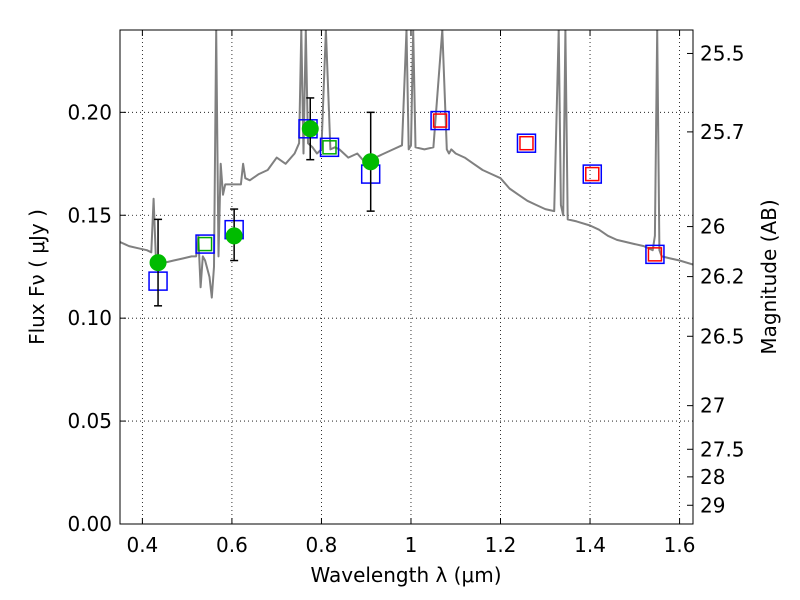 The height and width of the screenshot is (600, 800). Describe the element at coordinates (712, 406) in the screenshot. I see `right-tick-label: 27` at that location.